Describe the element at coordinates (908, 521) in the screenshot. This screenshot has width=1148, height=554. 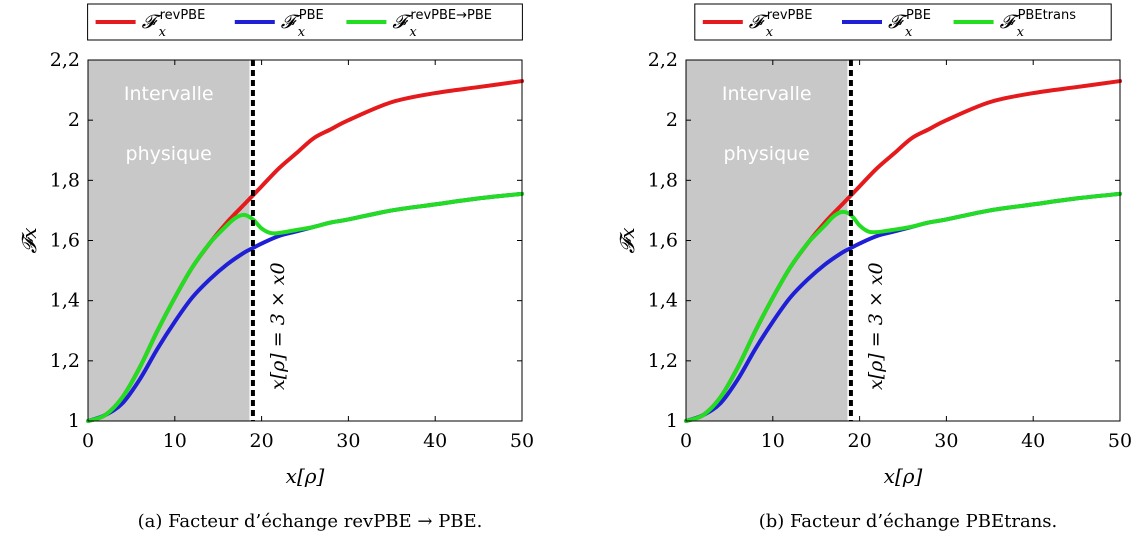
I see `caption: (b) Facteur d’échange PBEtrans.` at that location.